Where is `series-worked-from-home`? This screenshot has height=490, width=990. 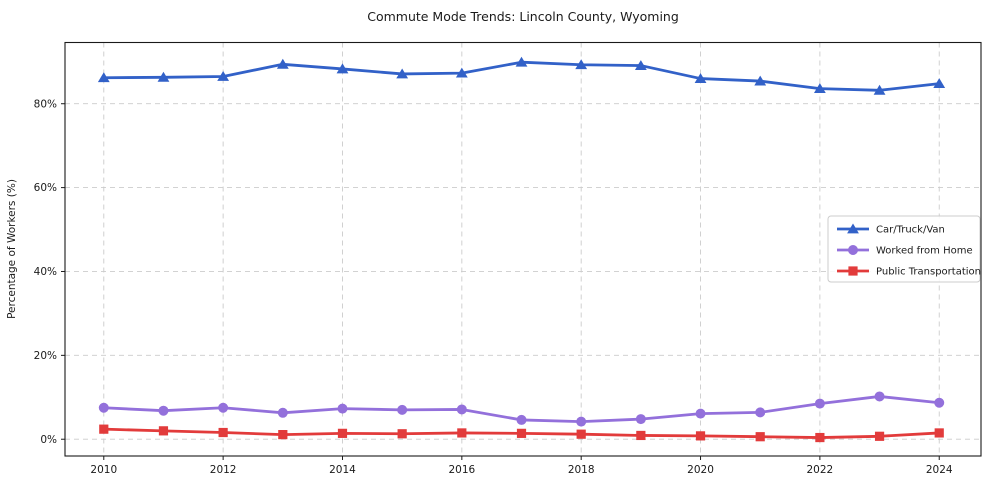
series-worked-from-home is located at coordinates (521, 409).